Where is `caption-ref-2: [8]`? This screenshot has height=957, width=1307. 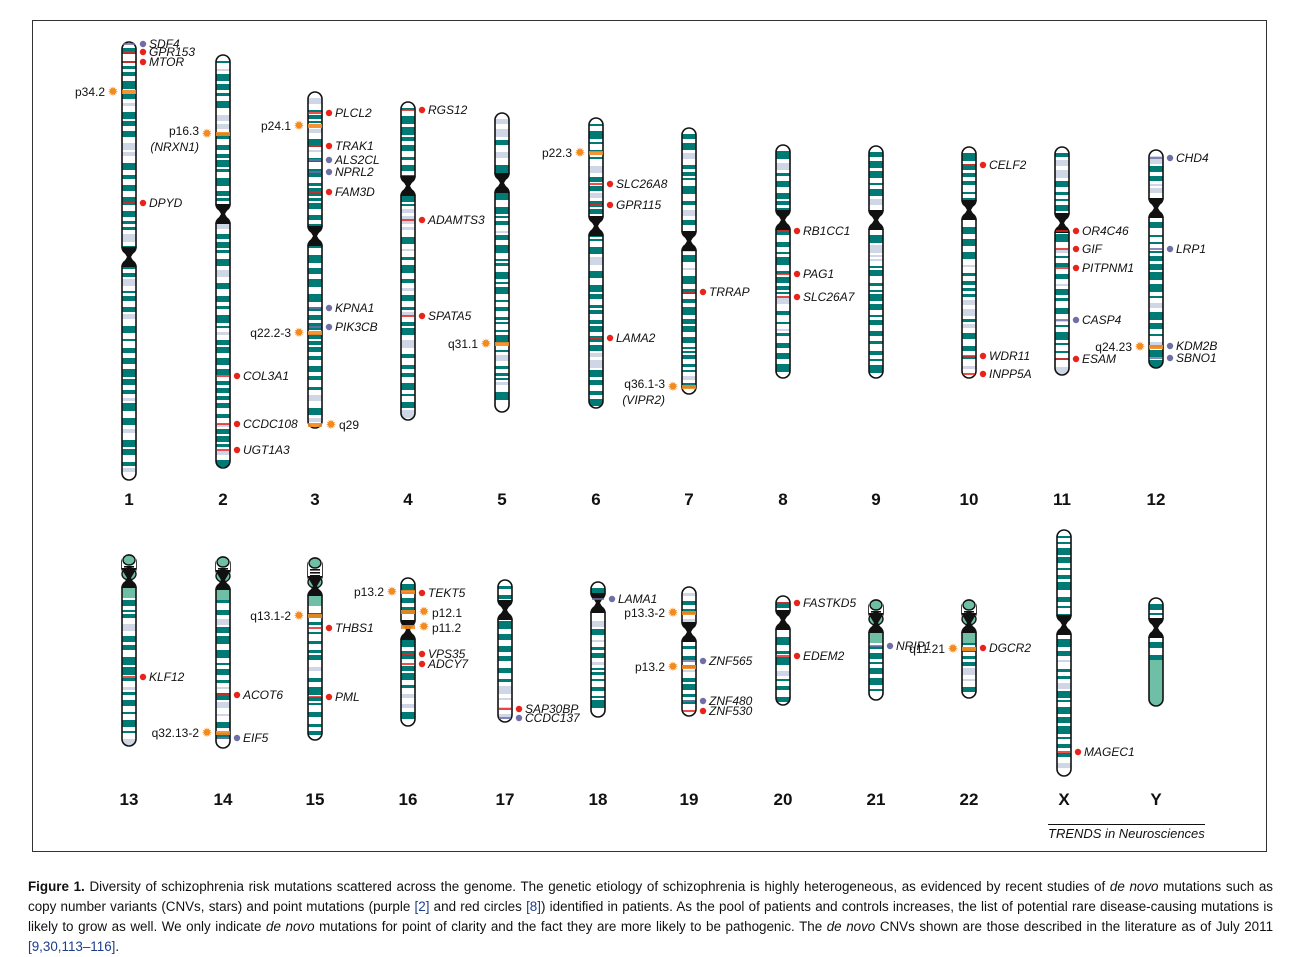
caption-ref-2: [8] is located at coordinates (533, 907).